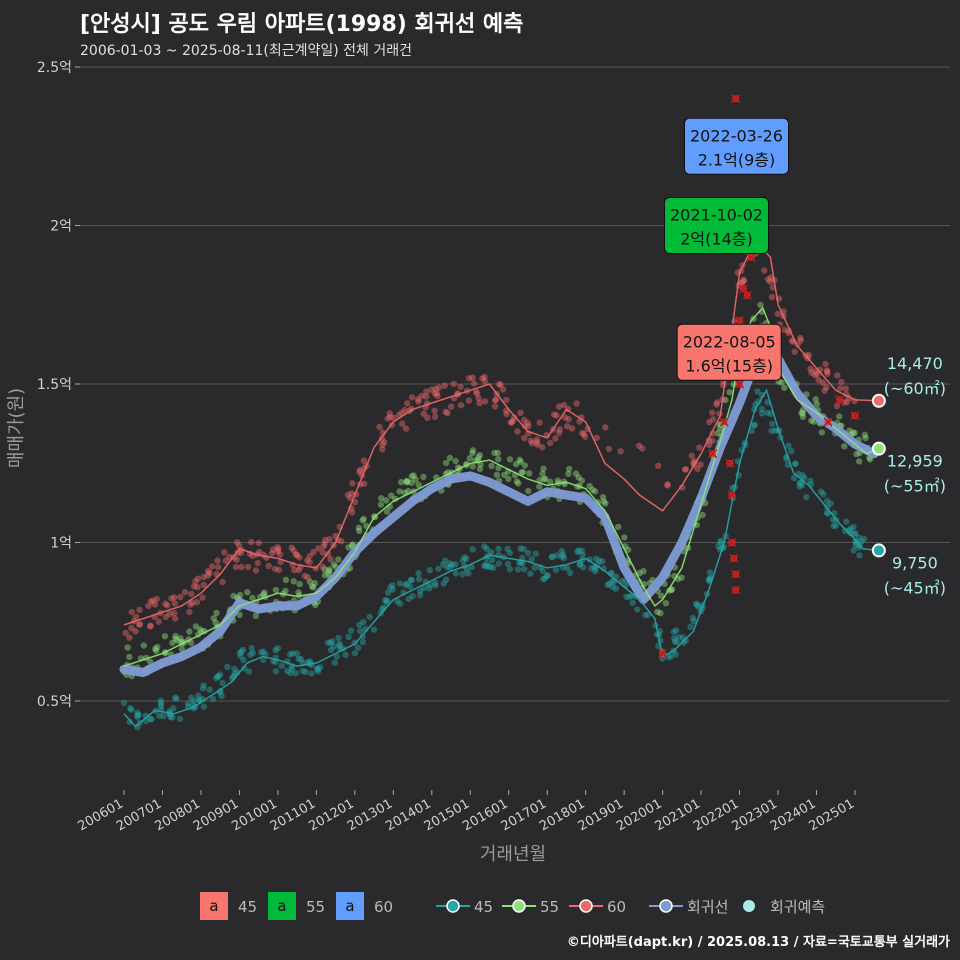 The height and width of the screenshot is (960, 960). Describe the element at coordinates (915, 587) in the screenshot. I see `prediction-area-45: (~45㎡)` at that location.